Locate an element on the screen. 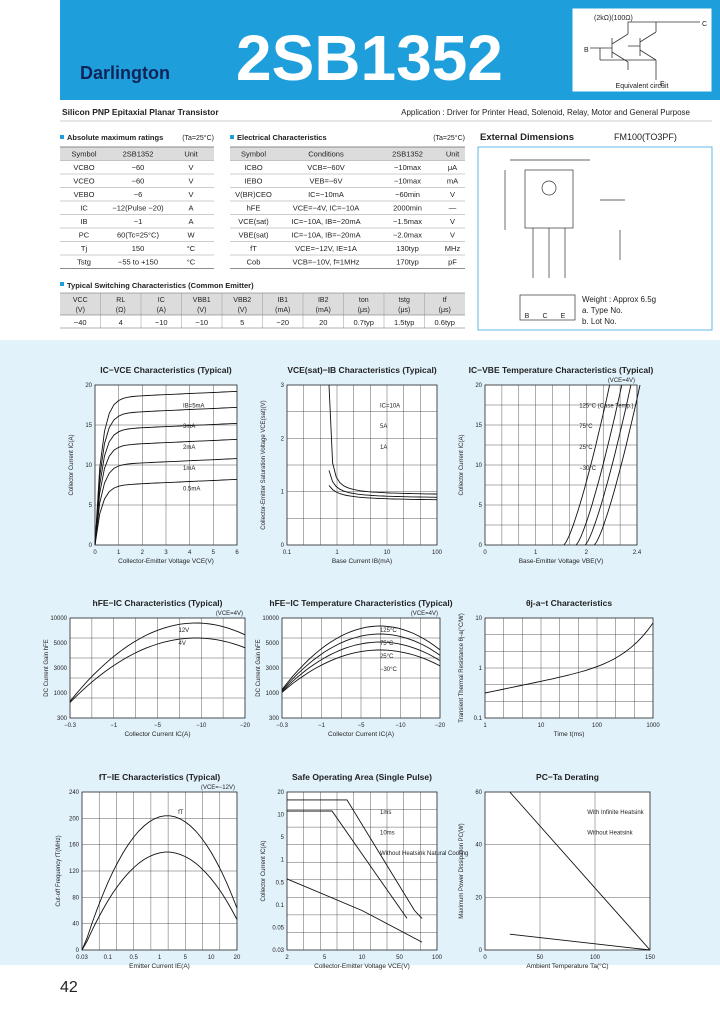 The height and width of the screenshot is (1012, 720). graph-condition: (VCE=4V) is located at coordinates (424, 614).